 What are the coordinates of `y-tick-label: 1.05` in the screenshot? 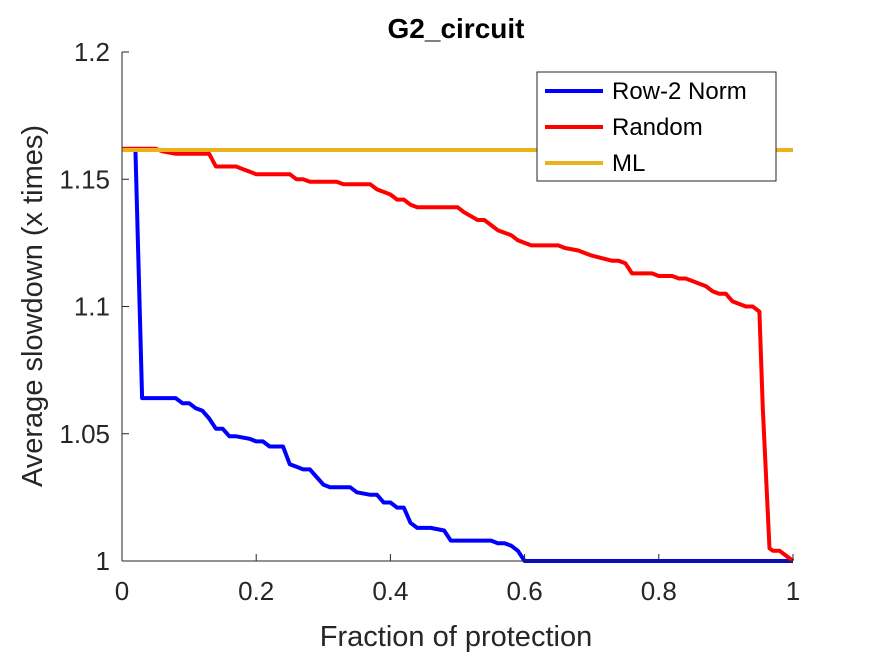 It's located at (84, 434).